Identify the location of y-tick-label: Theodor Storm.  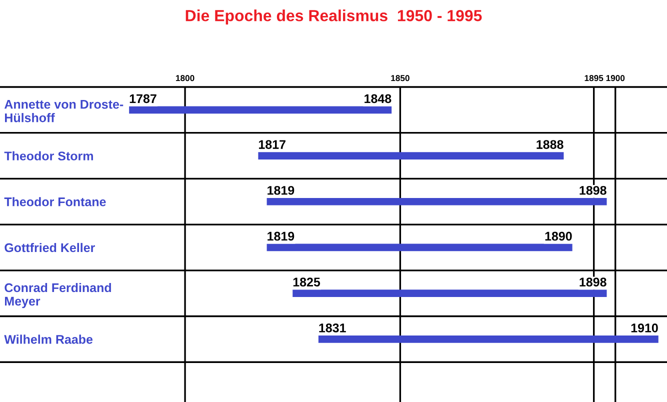
(48, 155).